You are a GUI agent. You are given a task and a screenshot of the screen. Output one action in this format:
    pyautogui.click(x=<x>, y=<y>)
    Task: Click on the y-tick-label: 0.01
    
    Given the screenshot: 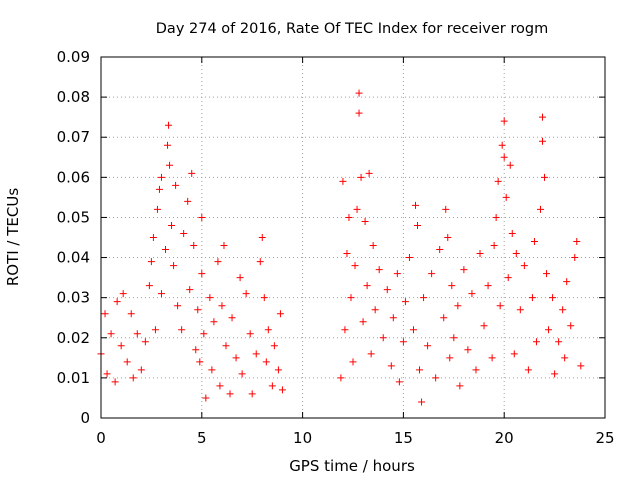 What is the action you would take?
    pyautogui.click(x=73, y=378)
    